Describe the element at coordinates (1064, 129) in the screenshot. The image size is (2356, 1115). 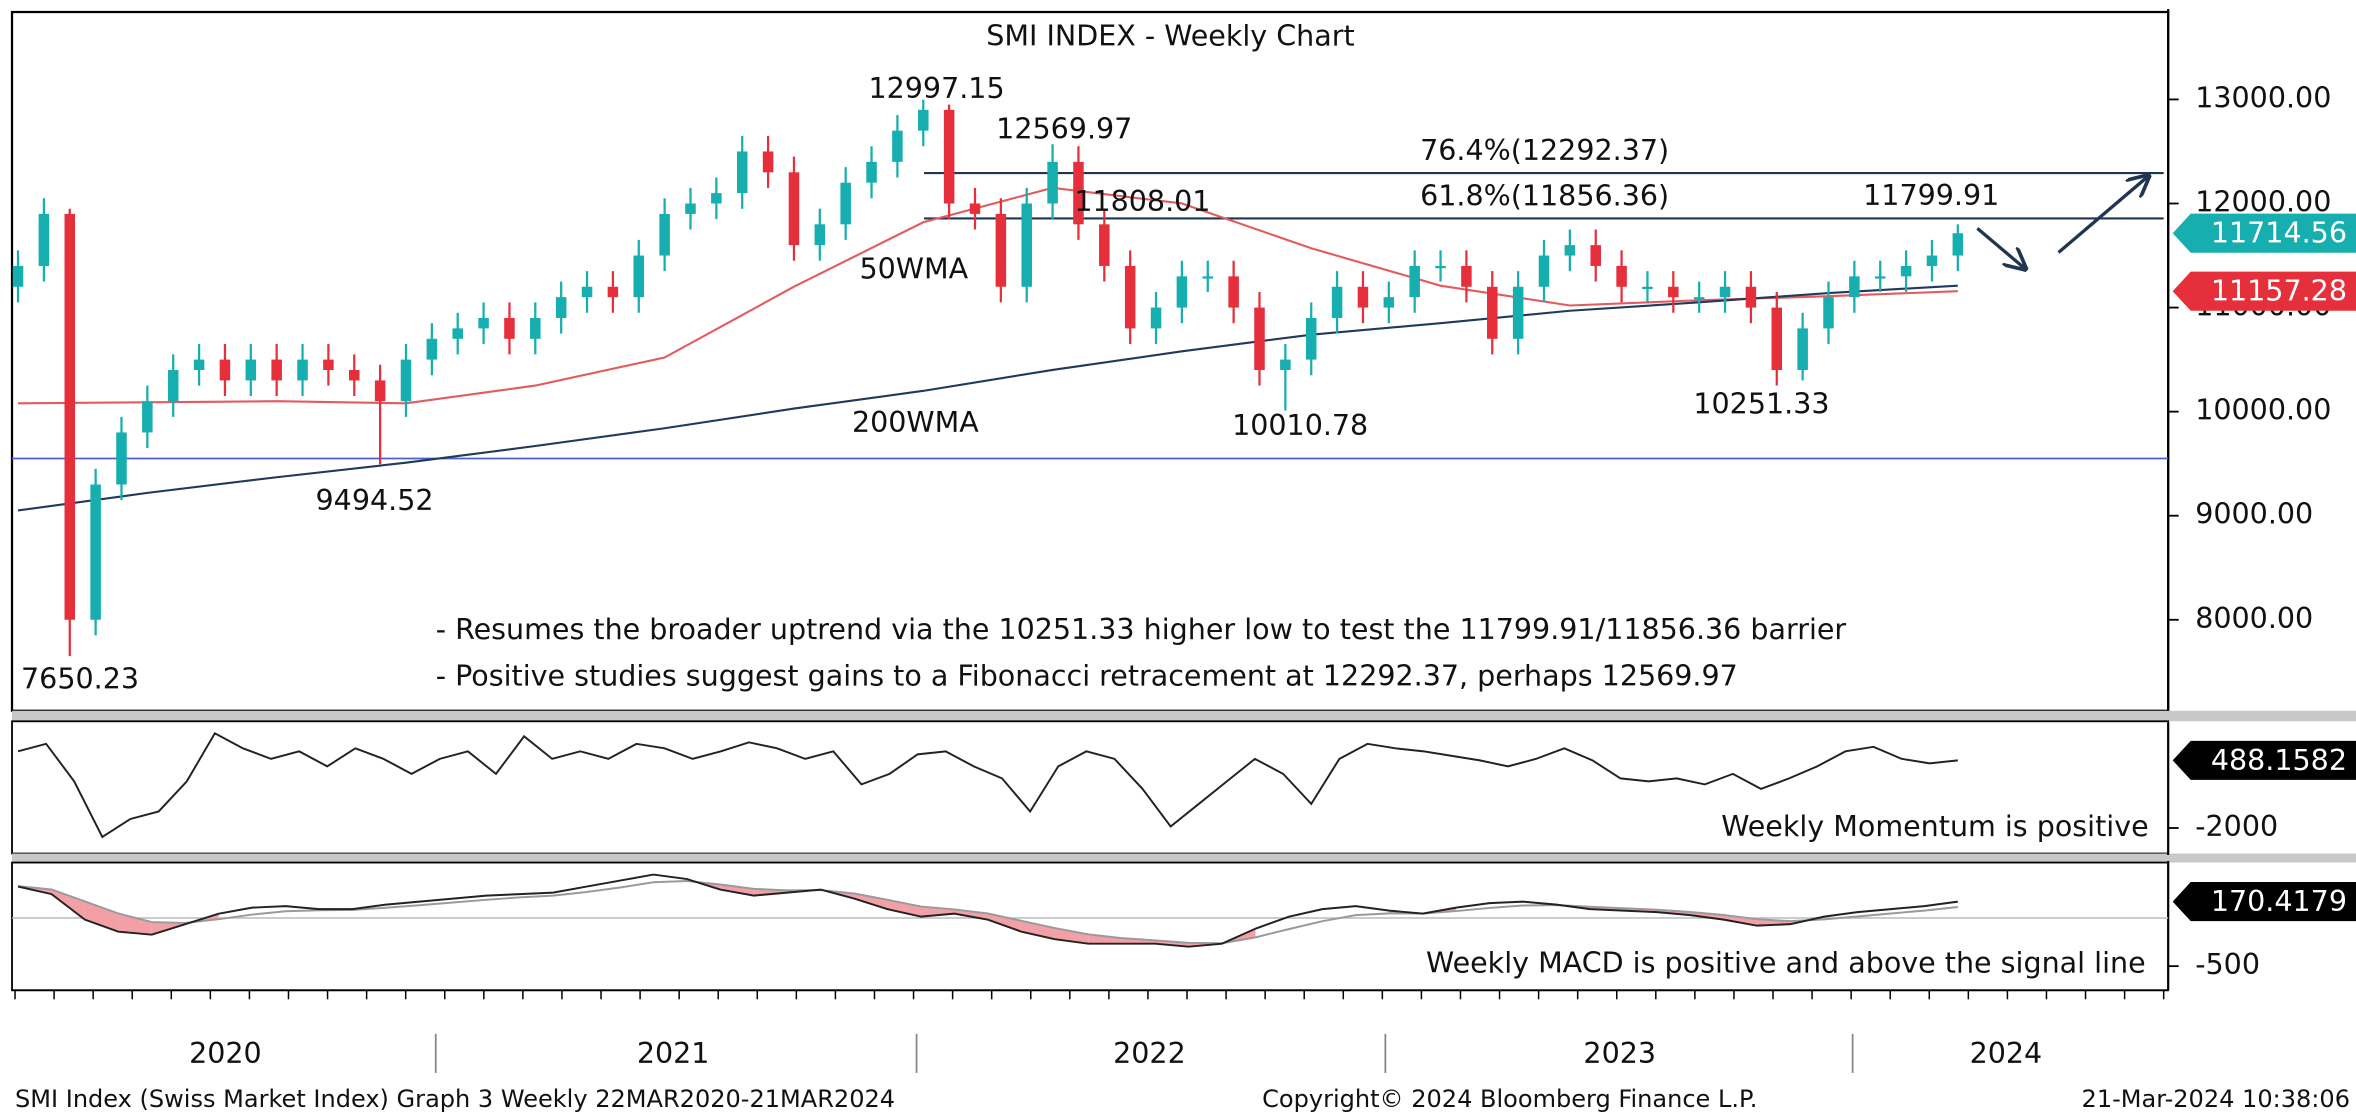
I see `annotation: 12569.97` at that location.